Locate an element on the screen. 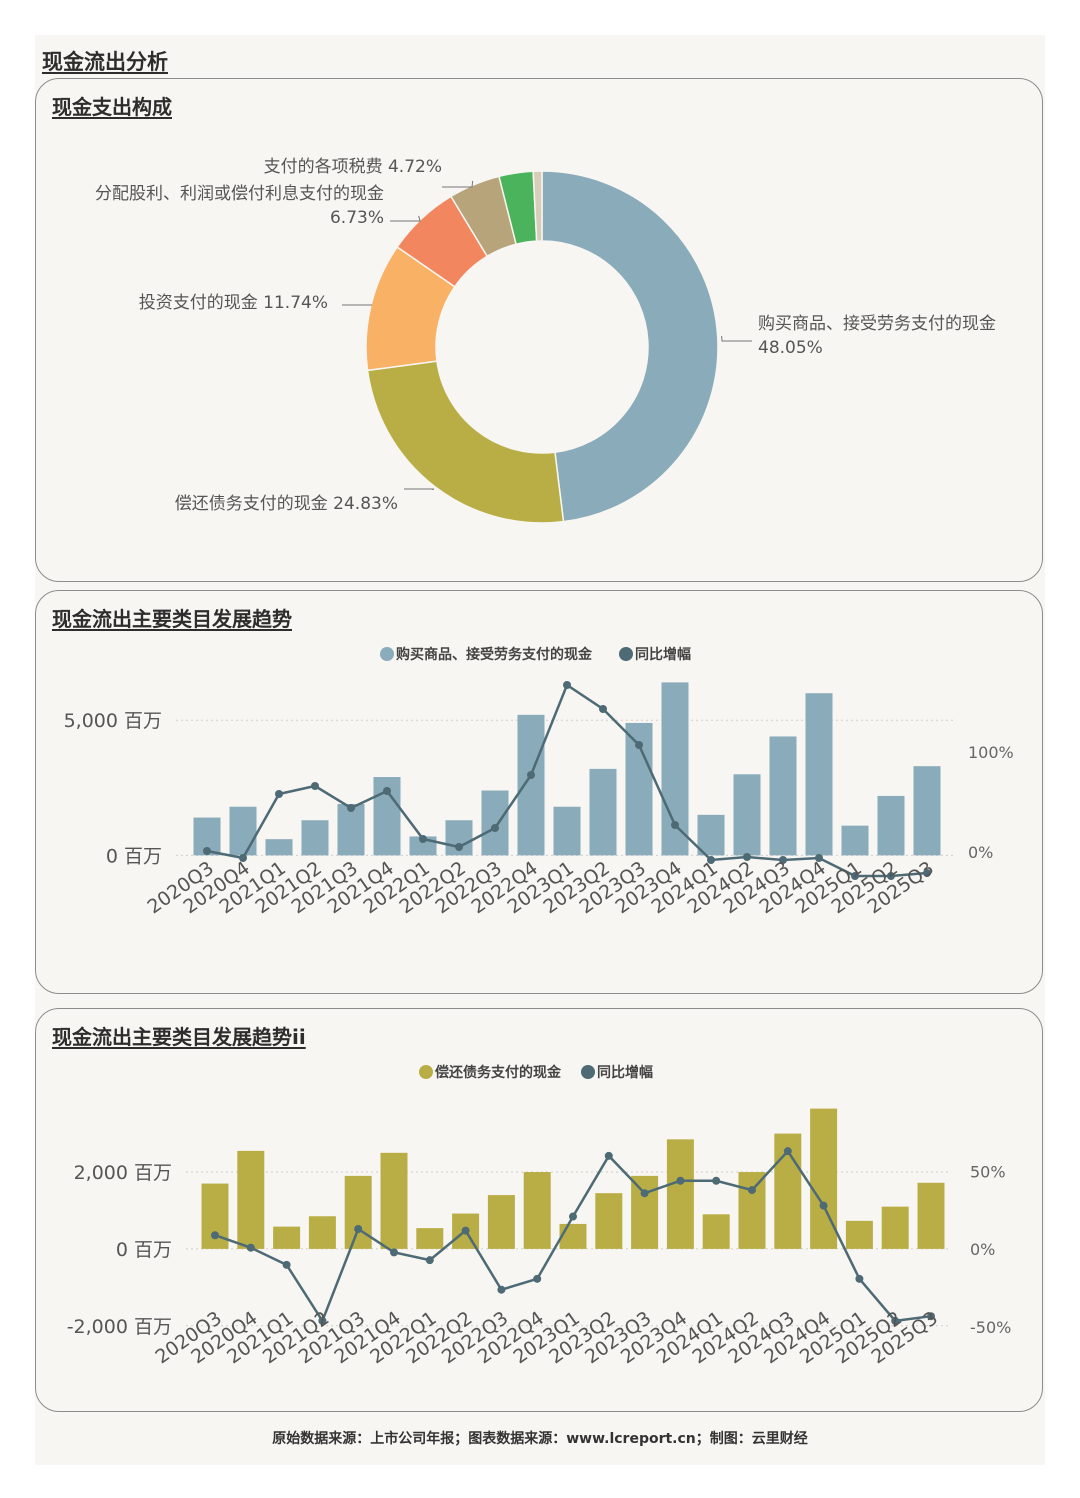 Image resolution: width=1080 pixels, height=1498 pixels. y-tick-label-right: 50% is located at coordinates (988, 1171).